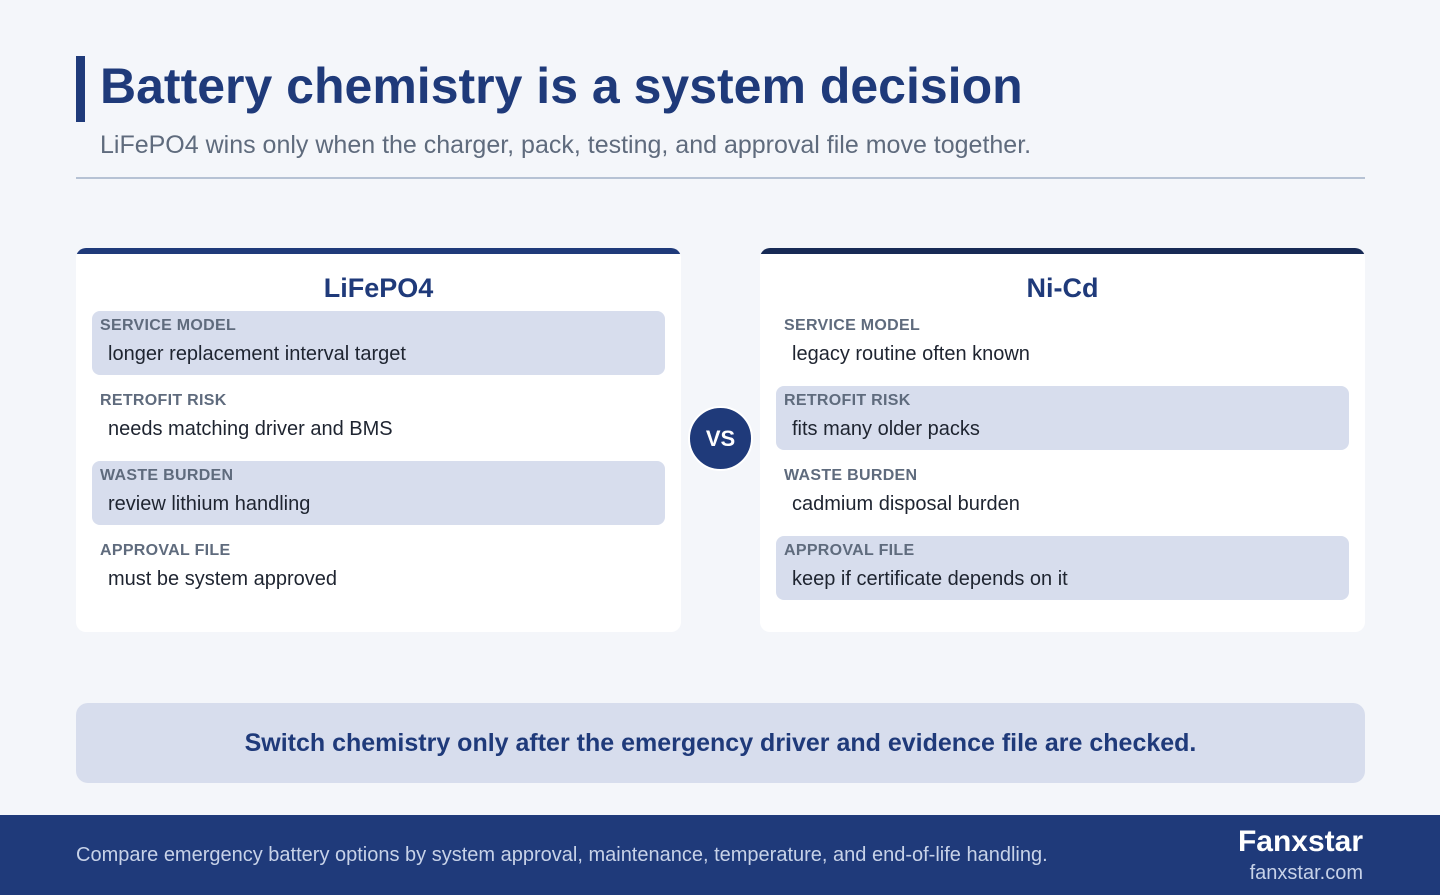  Describe the element at coordinates (257, 354) in the screenshot. I see `row-value: longer replacement interval target` at that location.